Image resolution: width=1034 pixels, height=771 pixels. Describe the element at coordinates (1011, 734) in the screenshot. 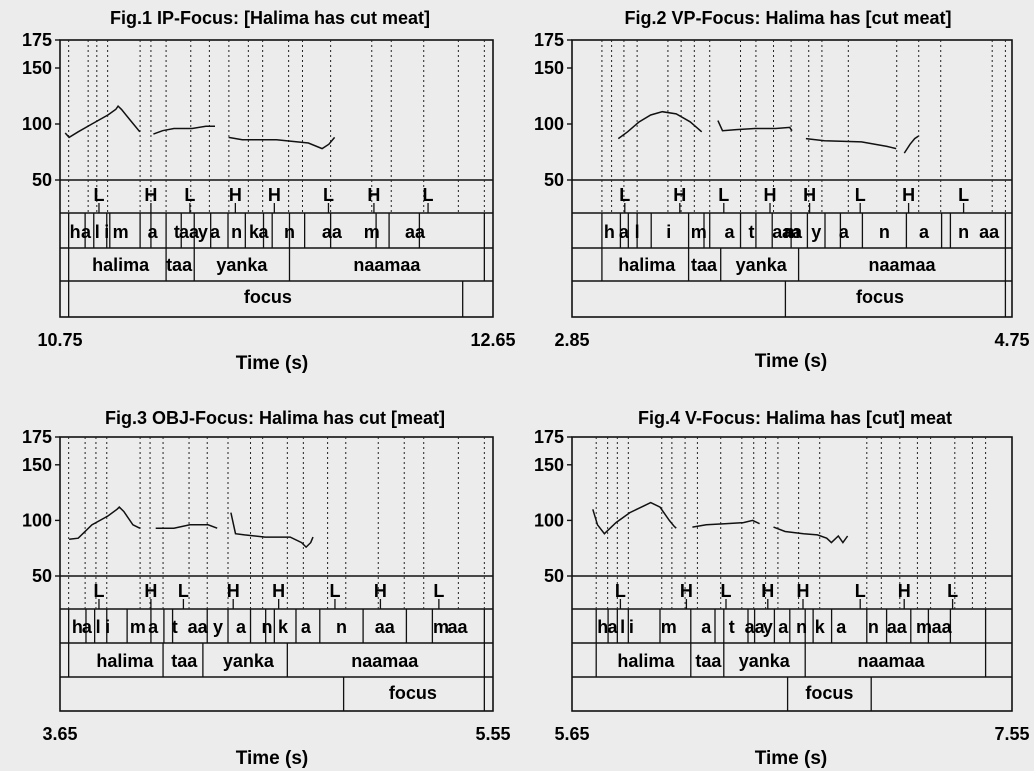

I see `x-end-label: 7.55` at that location.